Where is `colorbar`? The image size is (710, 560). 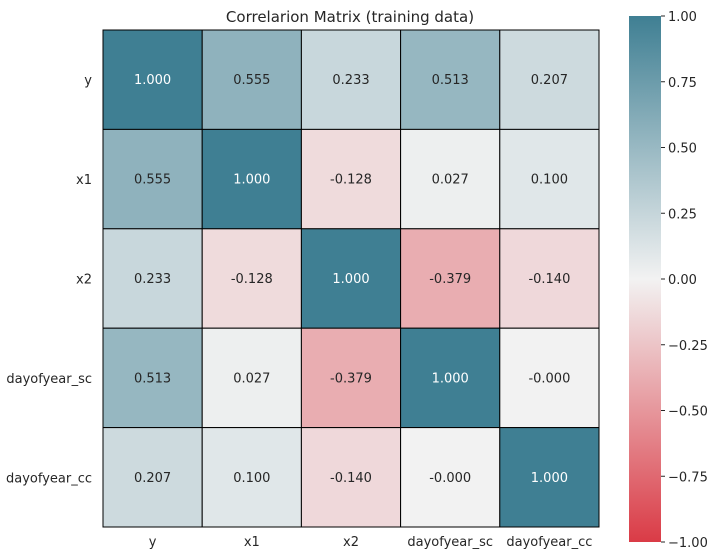 colorbar is located at coordinates (645, 279).